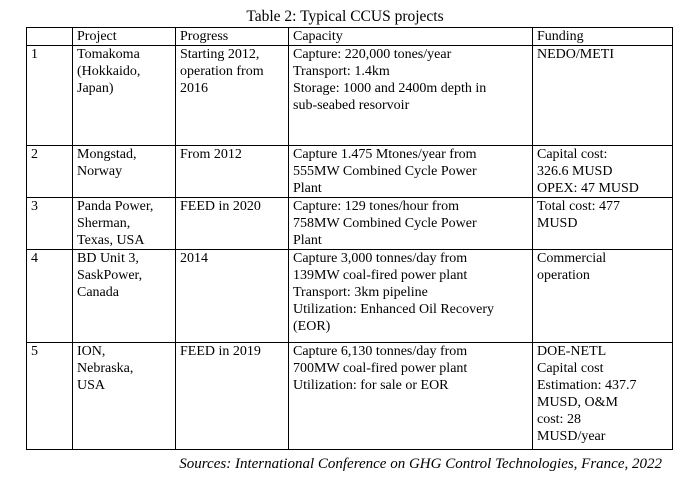 This screenshot has width=690, height=485. I want to click on project-line: Canada, so click(98, 292).